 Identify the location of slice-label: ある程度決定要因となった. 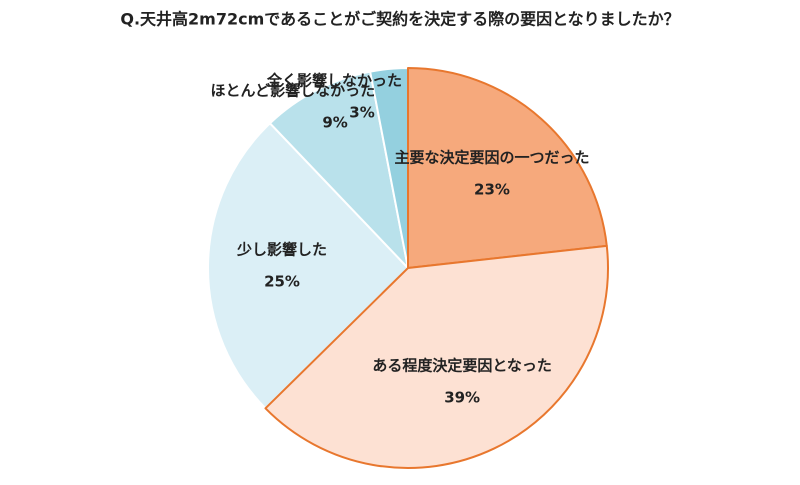
(462, 365).